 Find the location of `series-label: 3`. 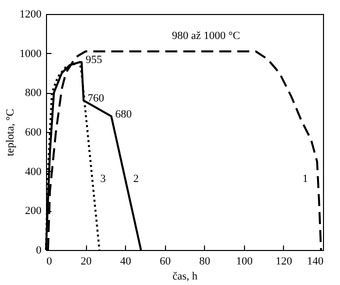

series-label: 3 is located at coordinates (103, 179).